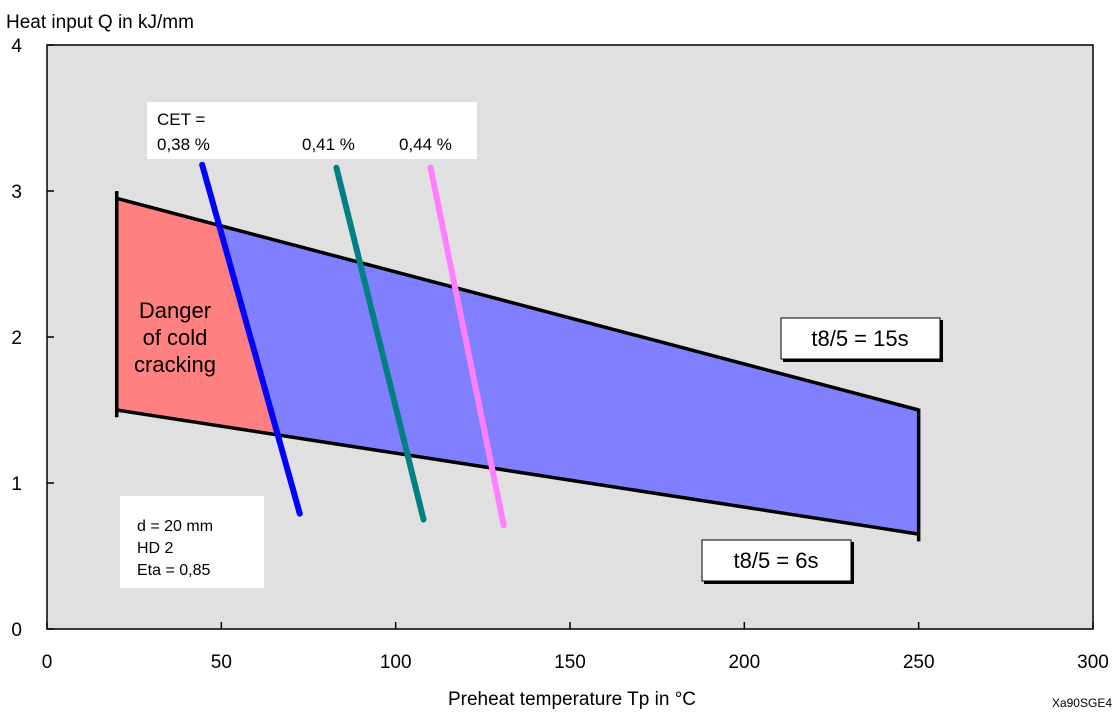 Image resolution: width=1119 pixels, height=715 pixels. I want to click on x-tick-label: 250, so click(919, 662).